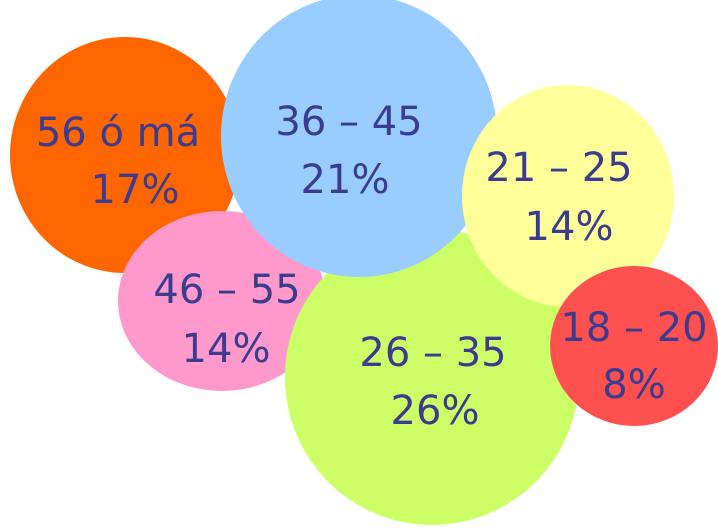  What do you see at coordinates (435, 411) in the screenshot?
I see `bubble-value-label: 26%` at bounding box center [435, 411].